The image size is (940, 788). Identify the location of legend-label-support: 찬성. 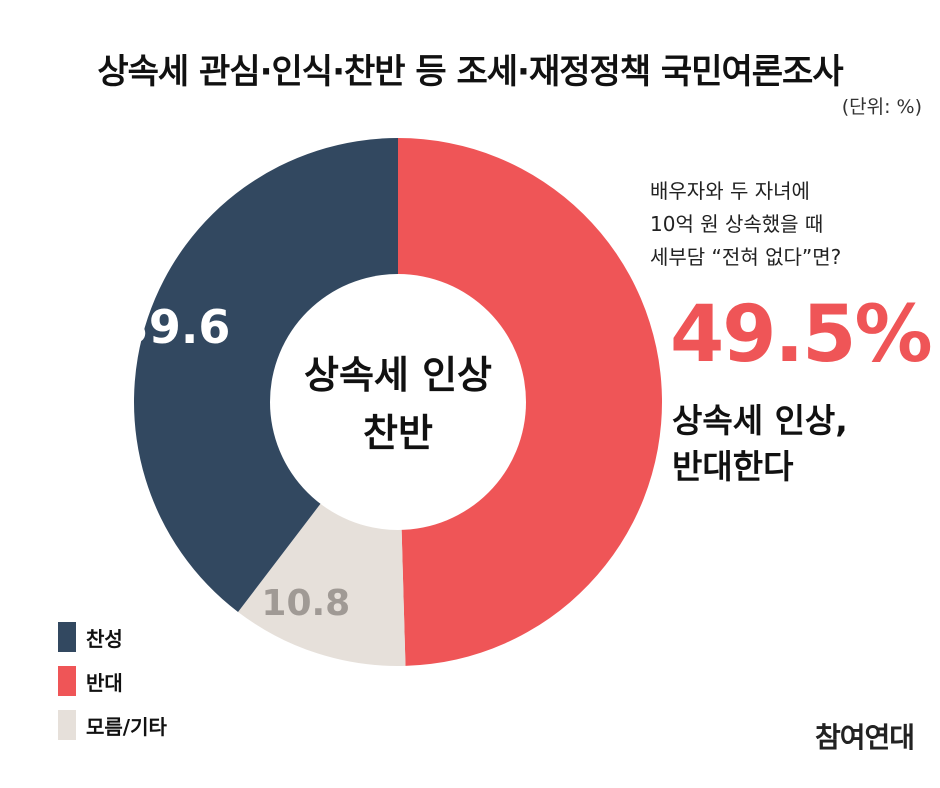
(104, 638).